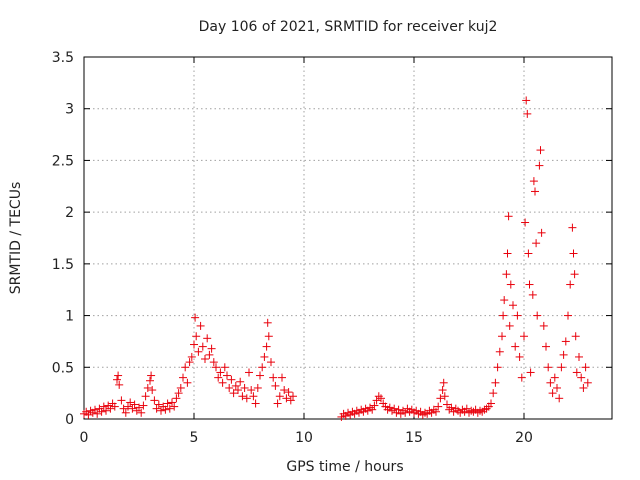 The height and width of the screenshot is (480, 640). I want to click on x-tick-label: 15, so click(414, 438).